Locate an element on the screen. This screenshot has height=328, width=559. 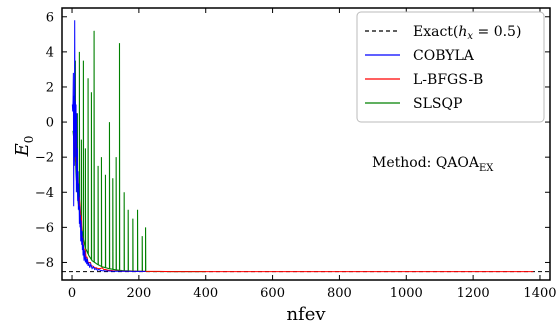
legend-label-exact-suffix: = 0.5) is located at coordinates (497, 32).